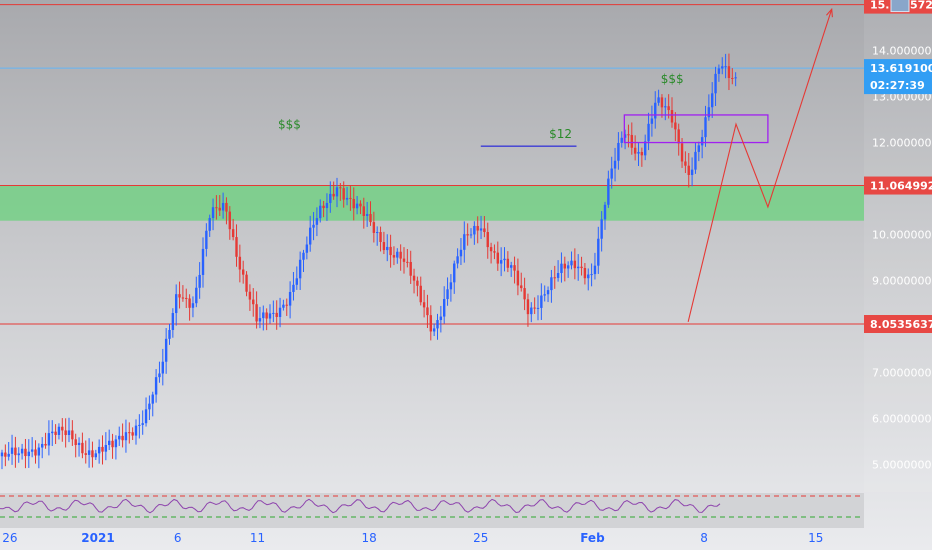 Image resolution: width=932 pixels, height=554 pixels. Describe the element at coordinates (902, 418) in the screenshot. I see `price-tick-label: 6.00000000` at that location.